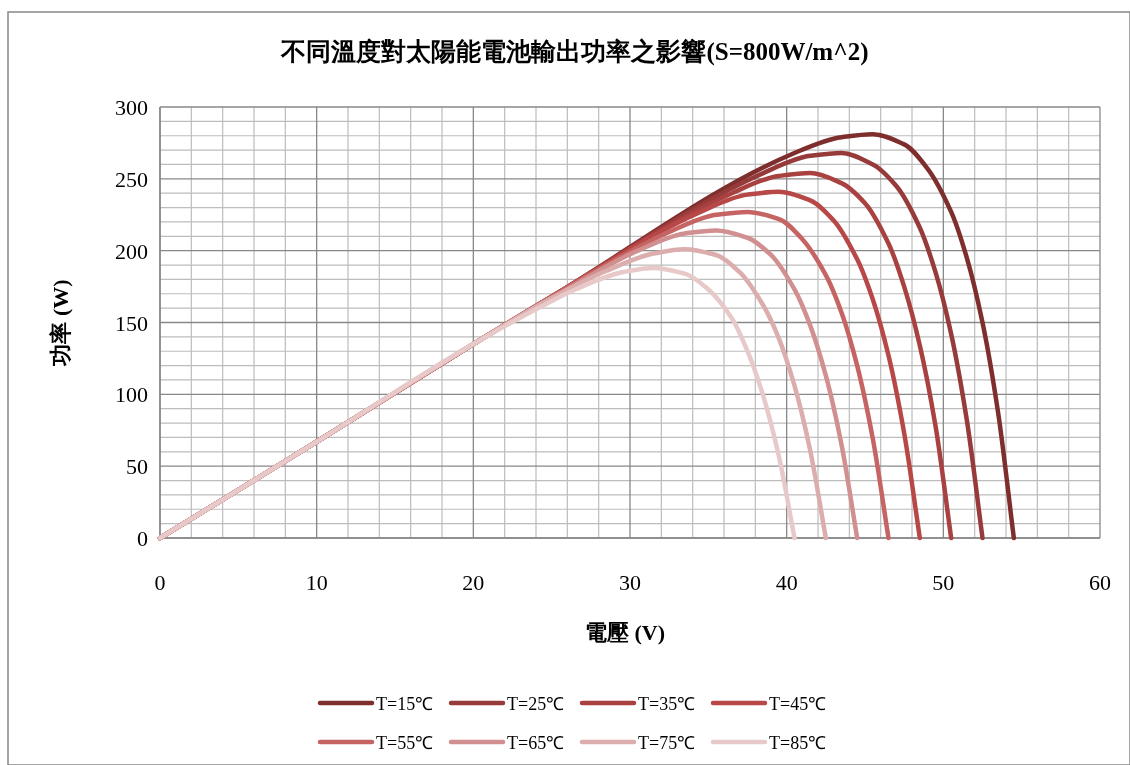 The image size is (1130, 765). What do you see at coordinates (405, 743) in the screenshot?
I see `legend-label: T=55℃` at bounding box center [405, 743].